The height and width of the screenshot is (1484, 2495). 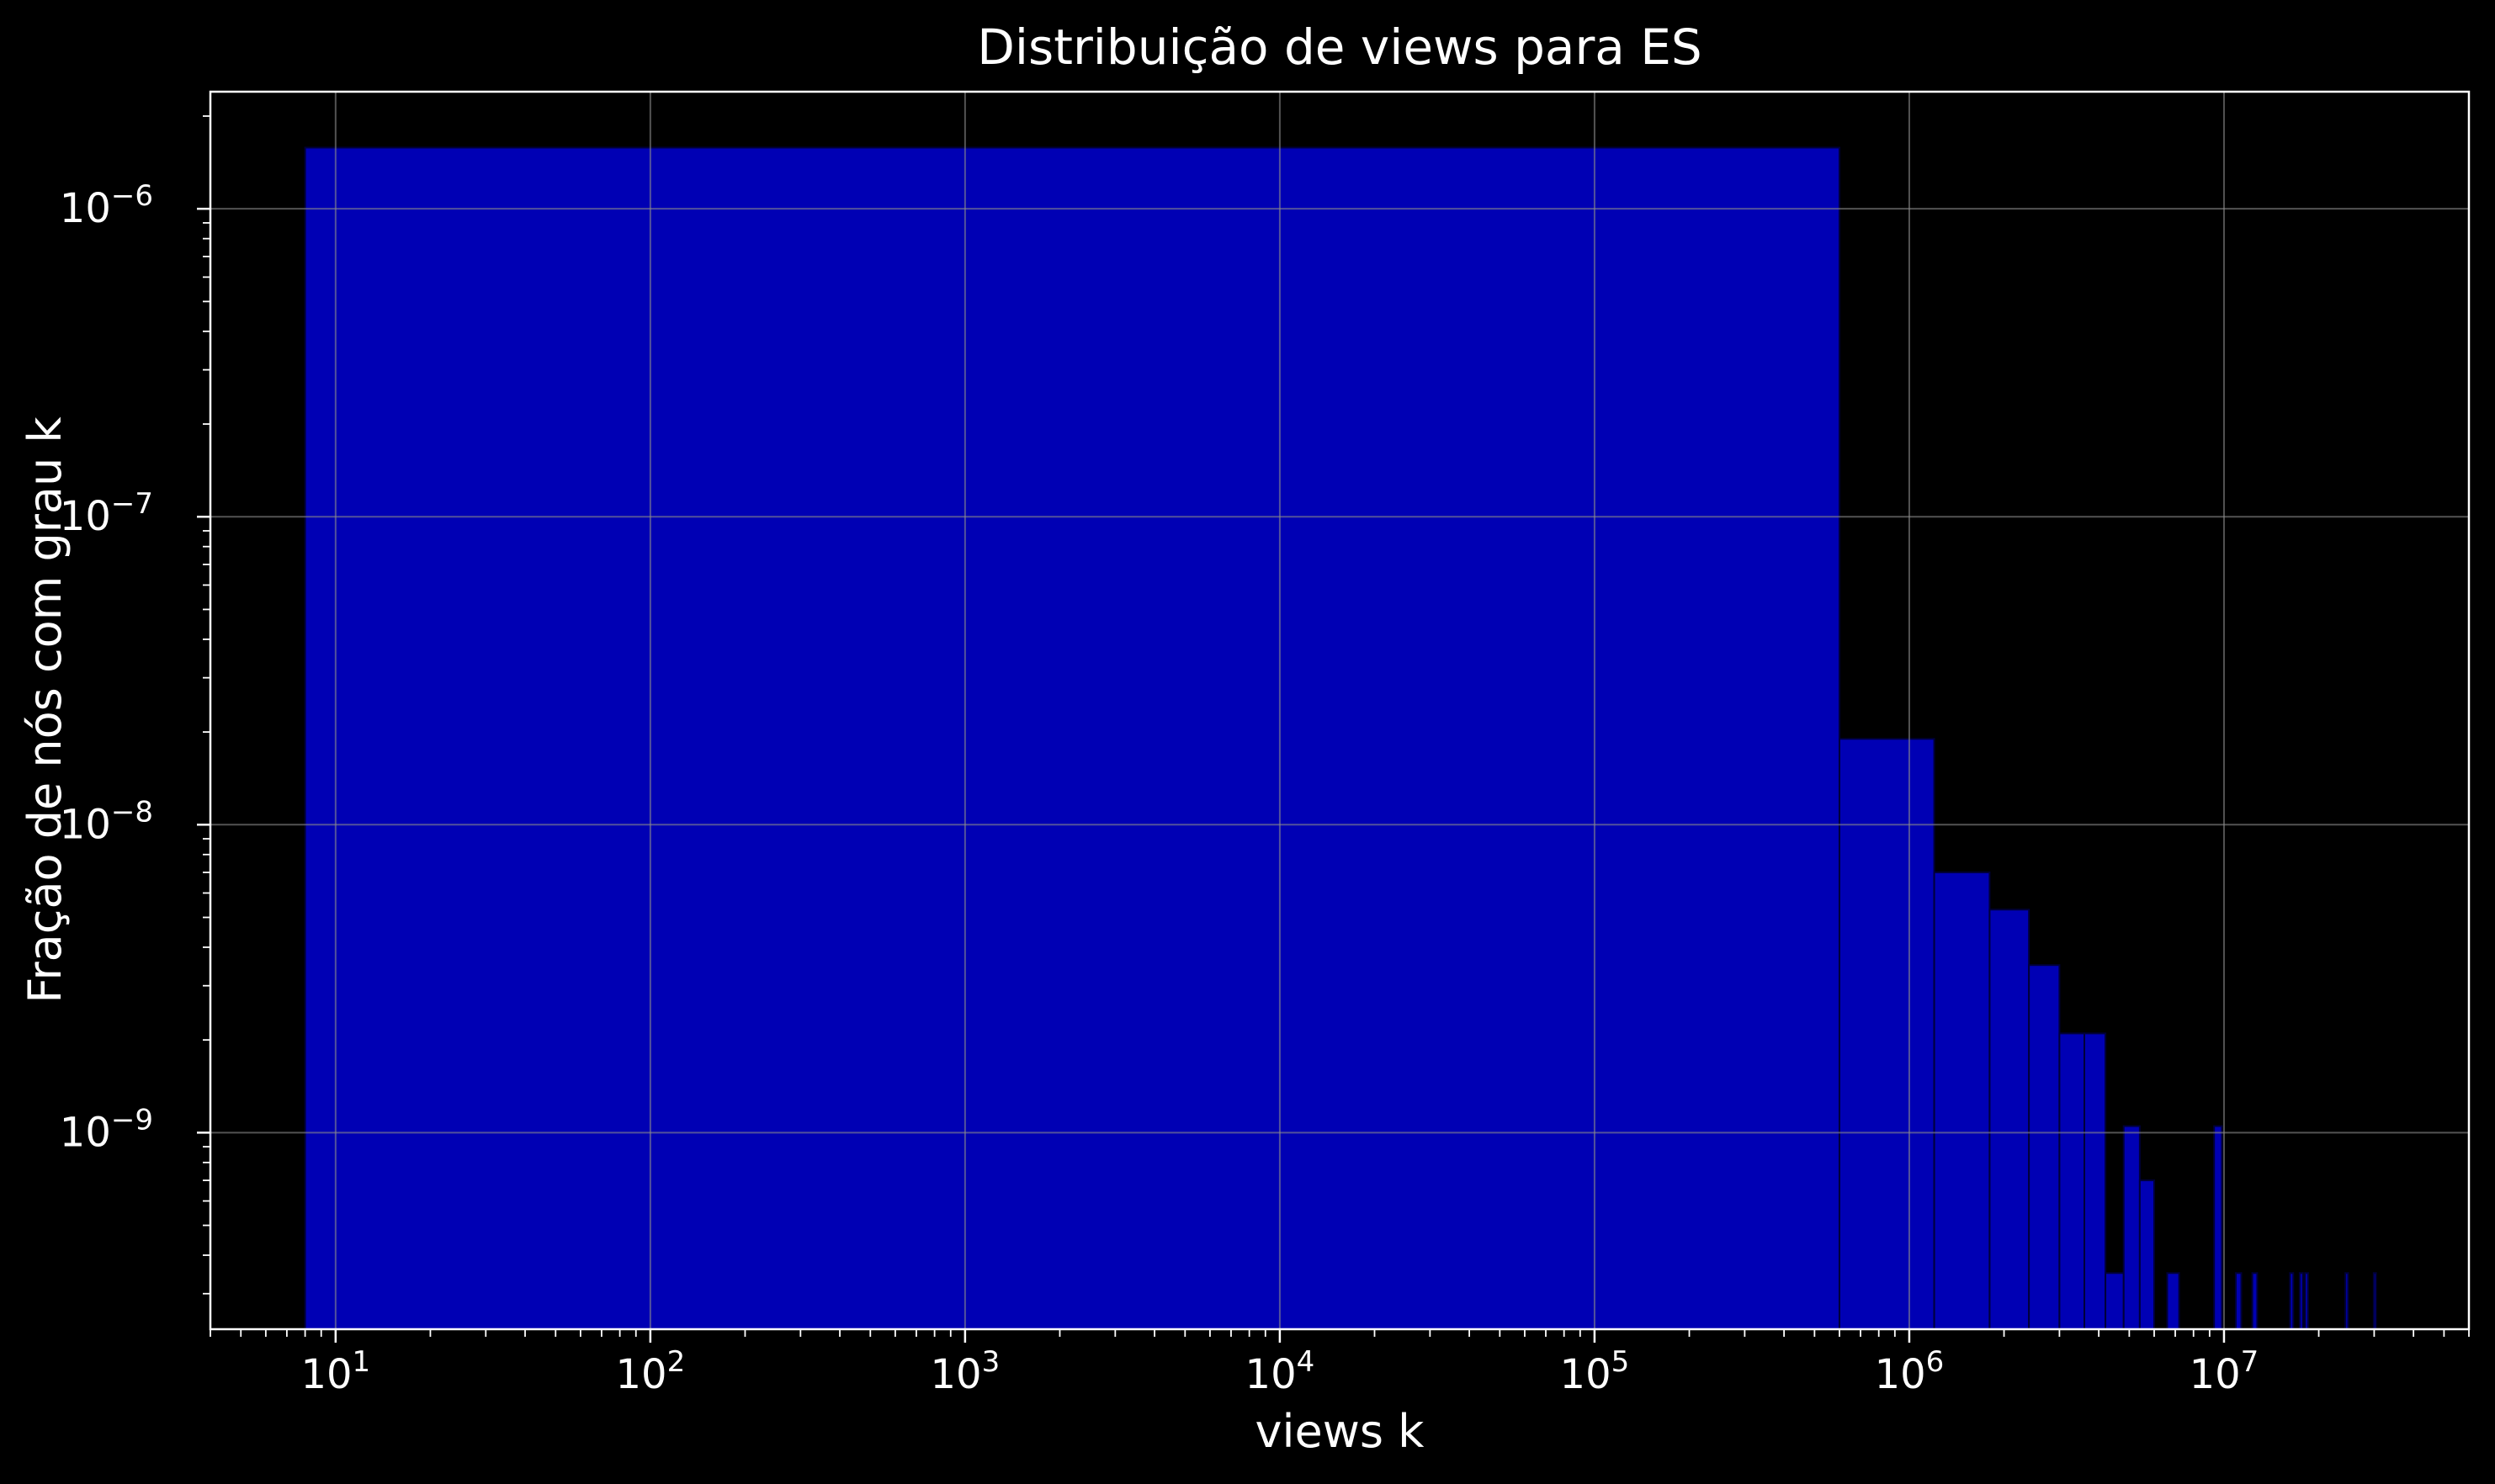 What do you see at coordinates (335, 1371) in the screenshot?
I see `x-tick-label: 101` at bounding box center [335, 1371].